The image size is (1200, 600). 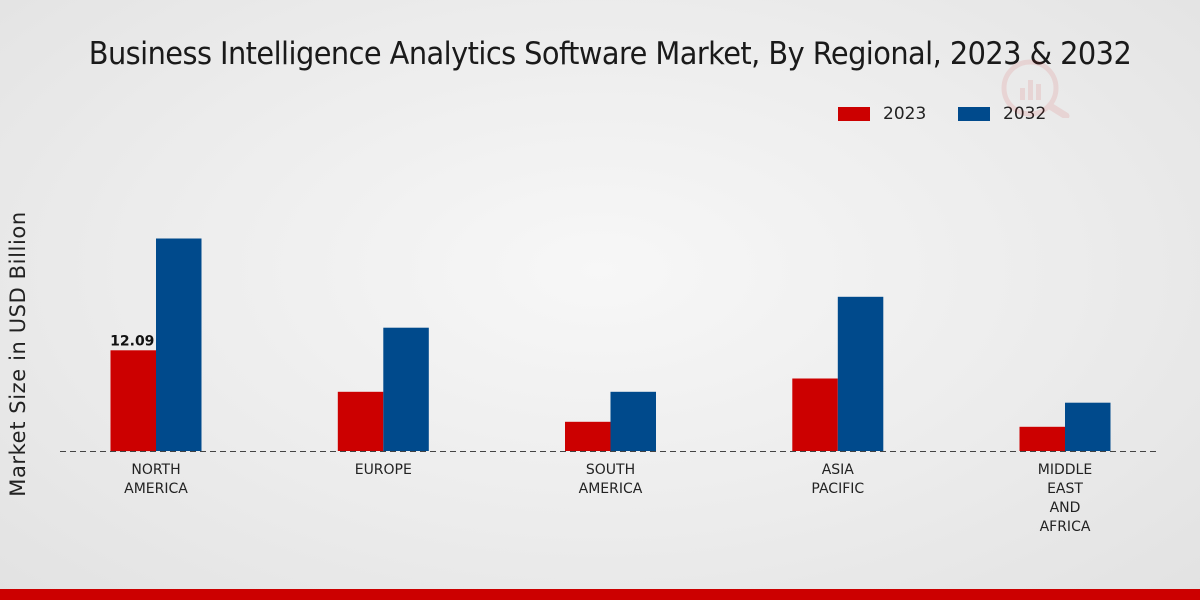 I want to click on footer-accent-bar, so click(x=600, y=594).